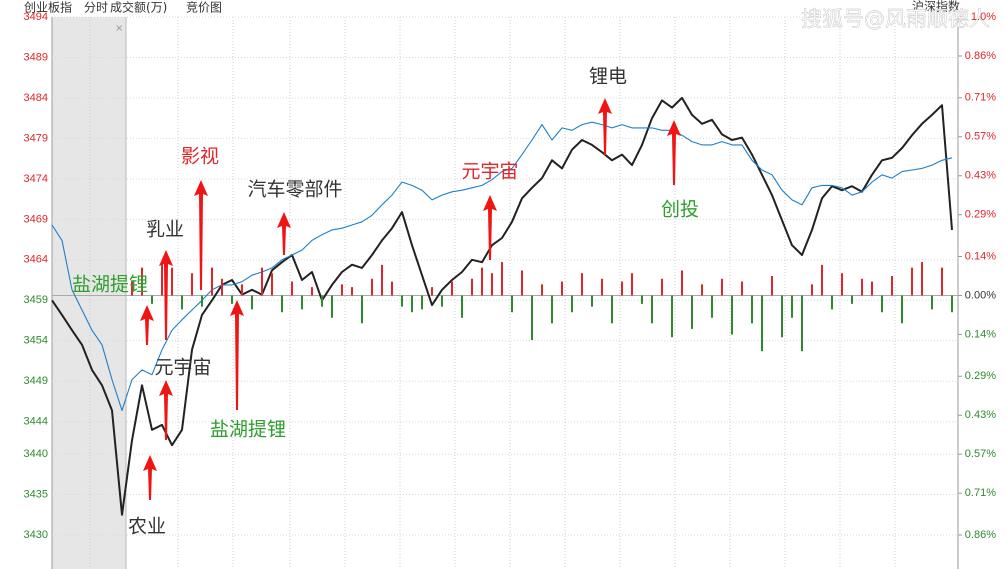 The width and height of the screenshot is (1006, 569). What do you see at coordinates (200, 157) in the screenshot?
I see `annotation: 影视` at bounding box center [200, 157].